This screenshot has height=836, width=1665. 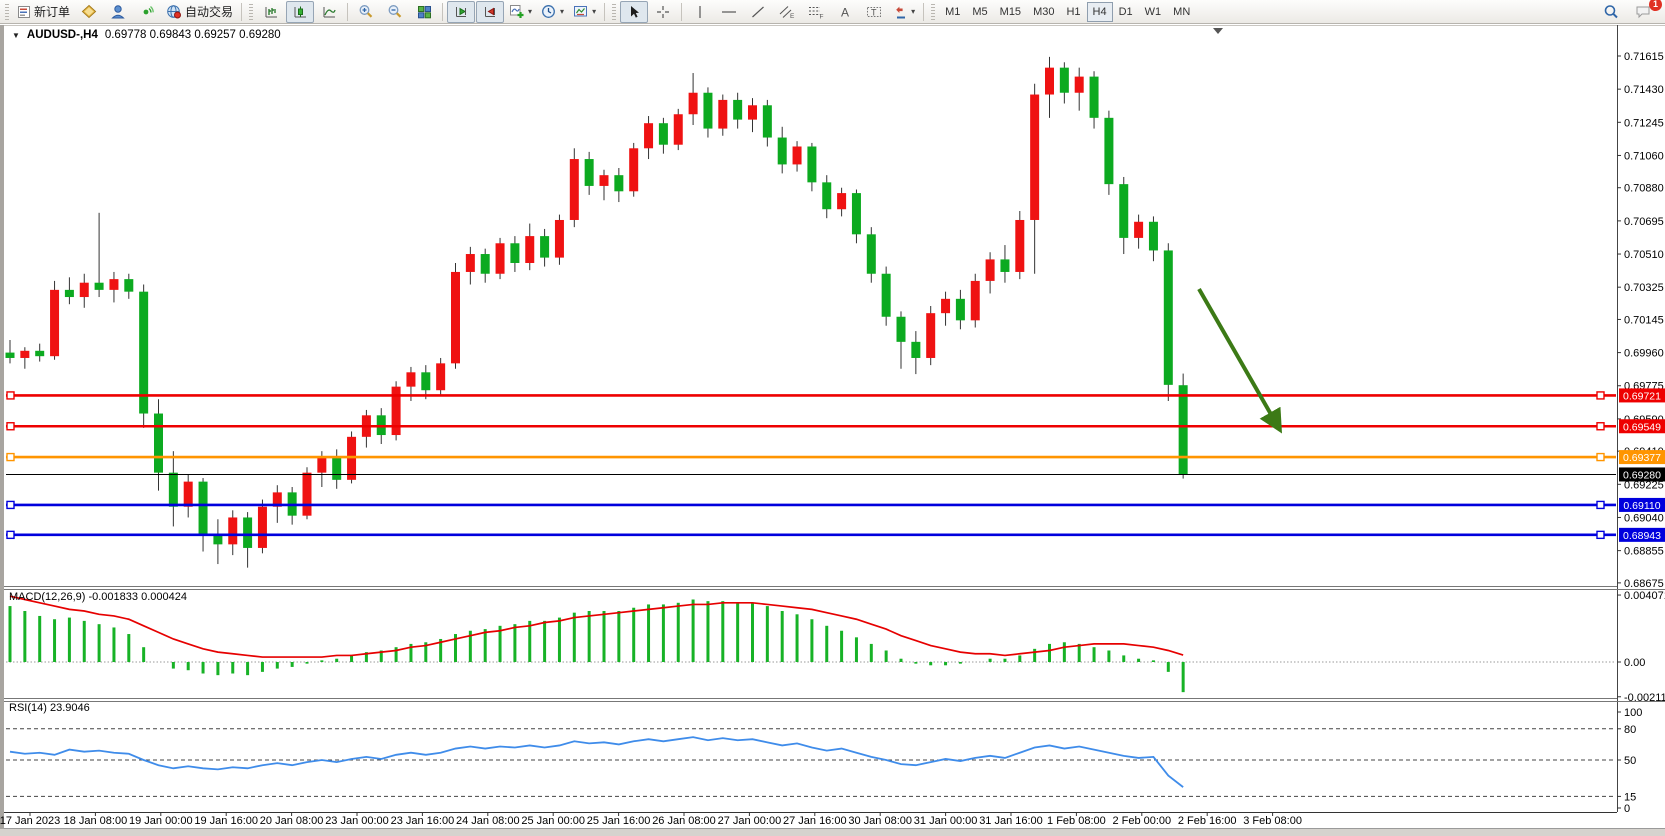 What do you see at coordinates (596, 626) in the screenshot?
I see `macd-signal-line` at bounding box center [596, 626].